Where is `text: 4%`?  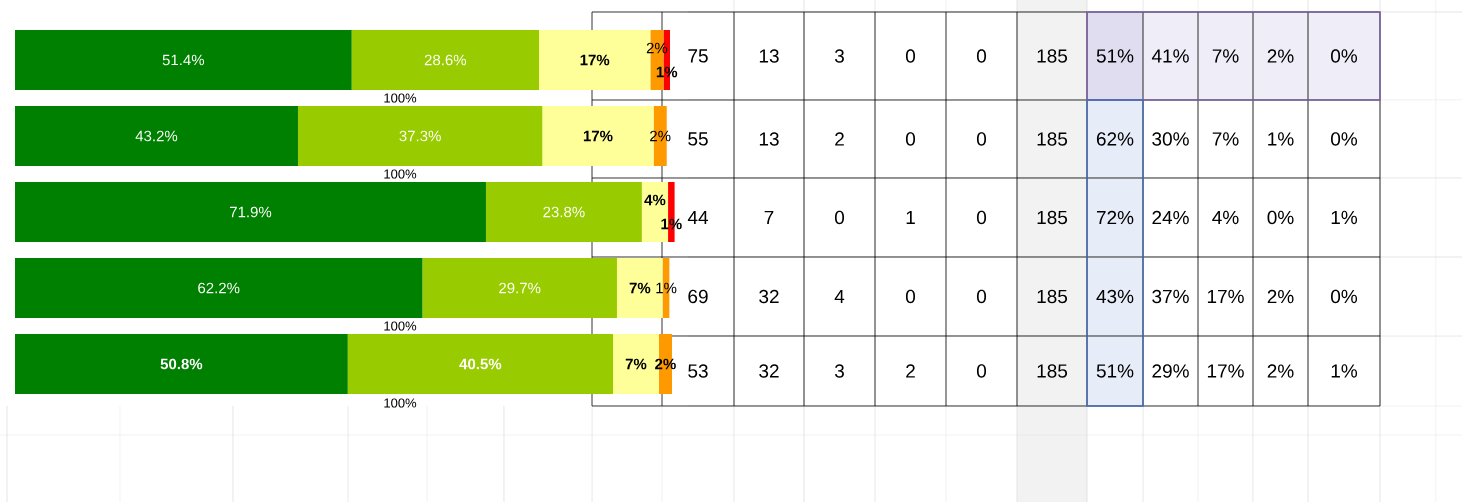
text: 4% is located at coordinates (1225, 217).